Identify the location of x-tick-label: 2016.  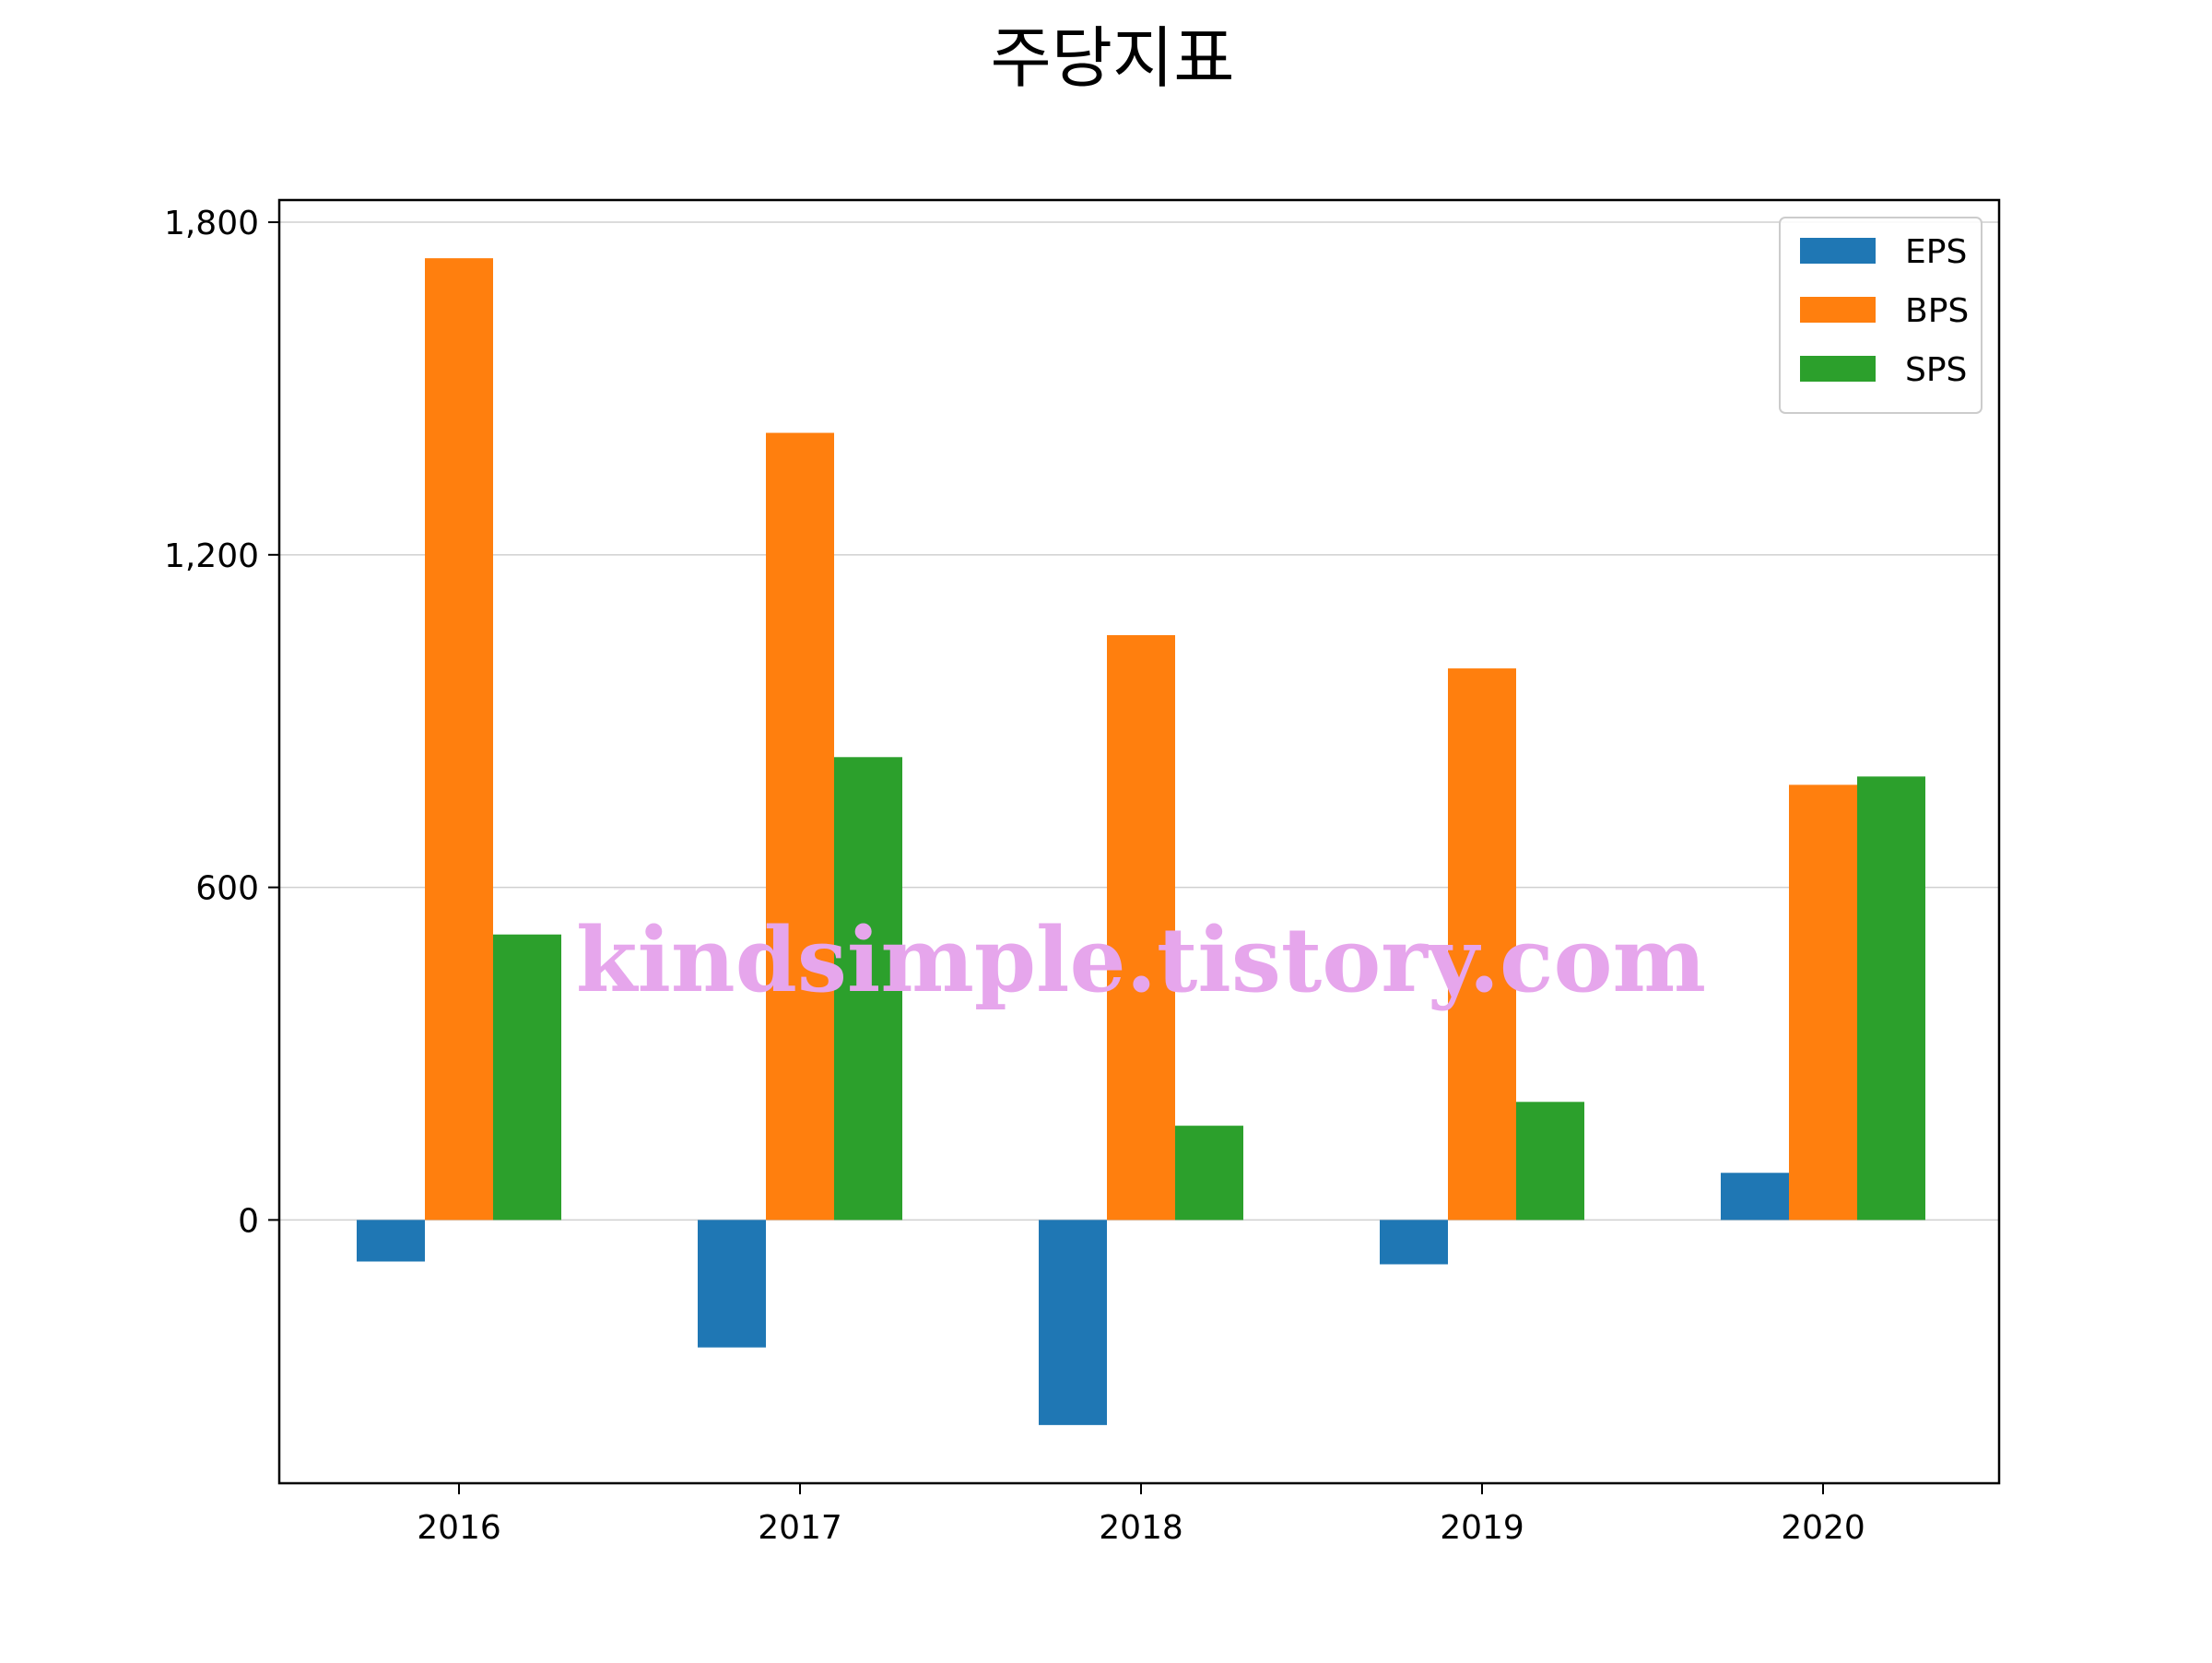
(459, 1528).